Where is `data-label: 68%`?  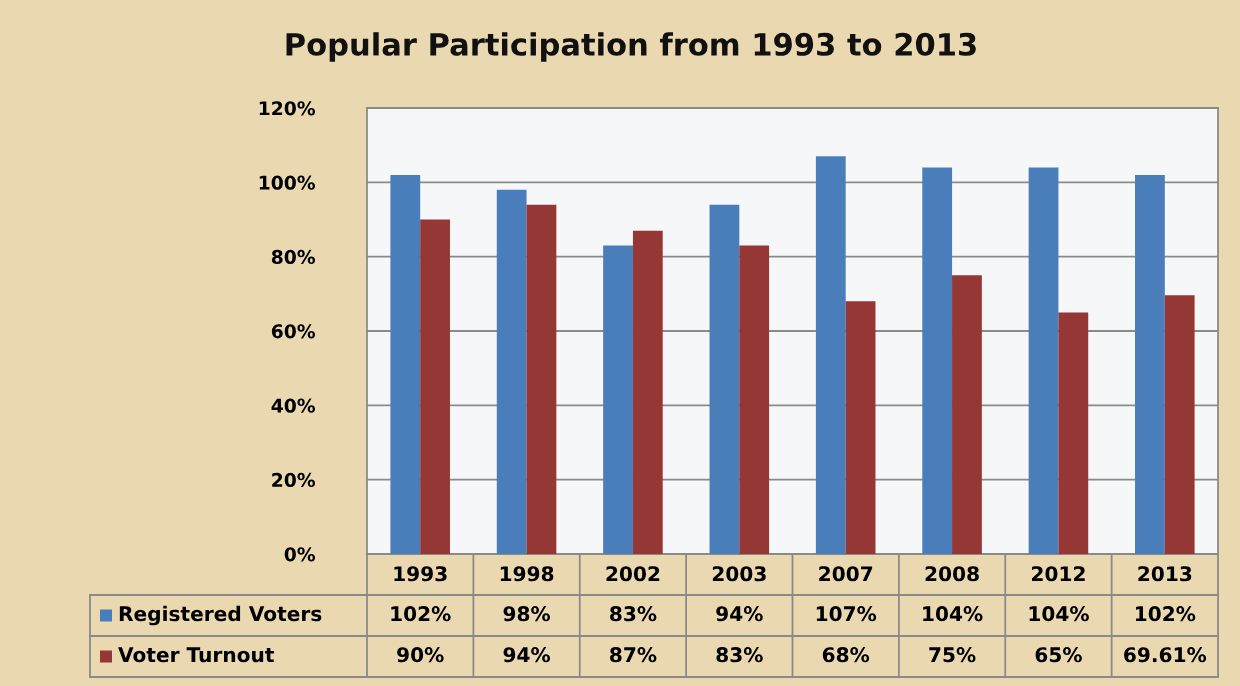
data-label: 68% is located at coordinates (846, 655).